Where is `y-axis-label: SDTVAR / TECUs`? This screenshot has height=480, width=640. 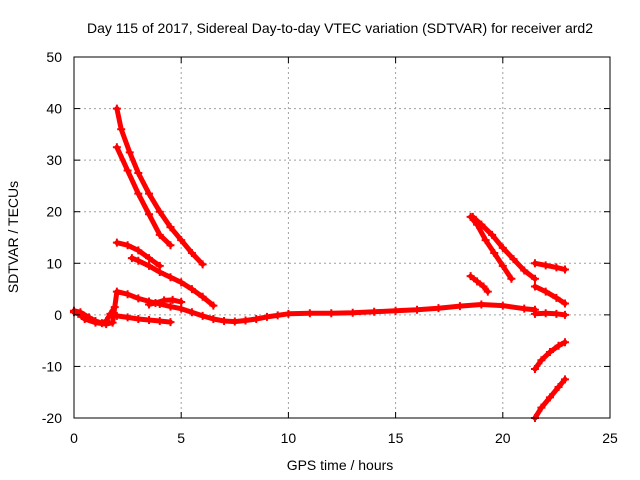 y-axis-label: SDTVAR / TECUs is located at coordinates (13, 237).